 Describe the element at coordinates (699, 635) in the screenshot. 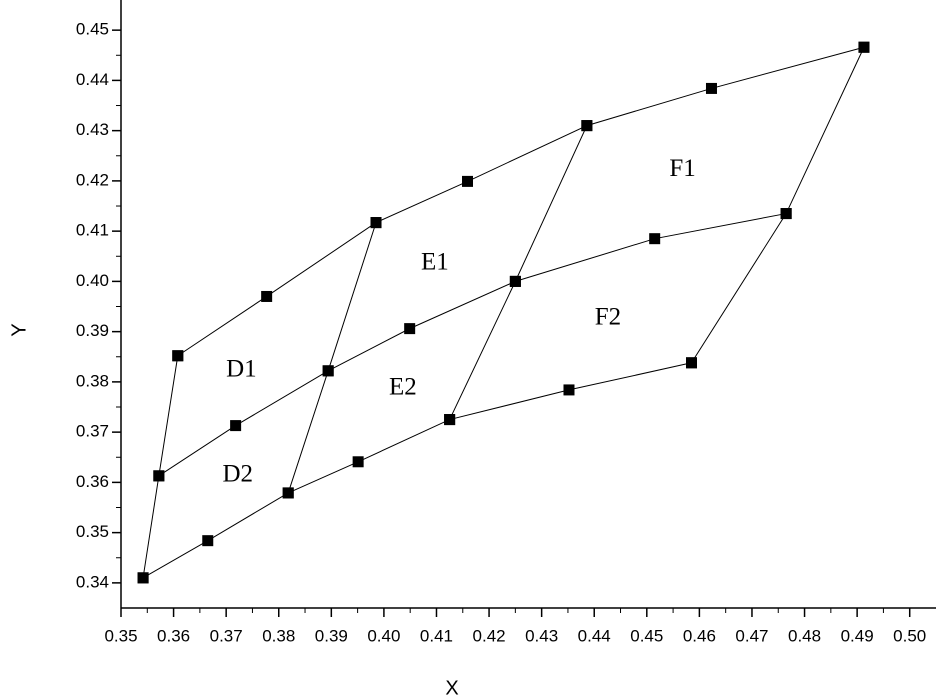

I see `x-tick-label: 0.46` at that location.